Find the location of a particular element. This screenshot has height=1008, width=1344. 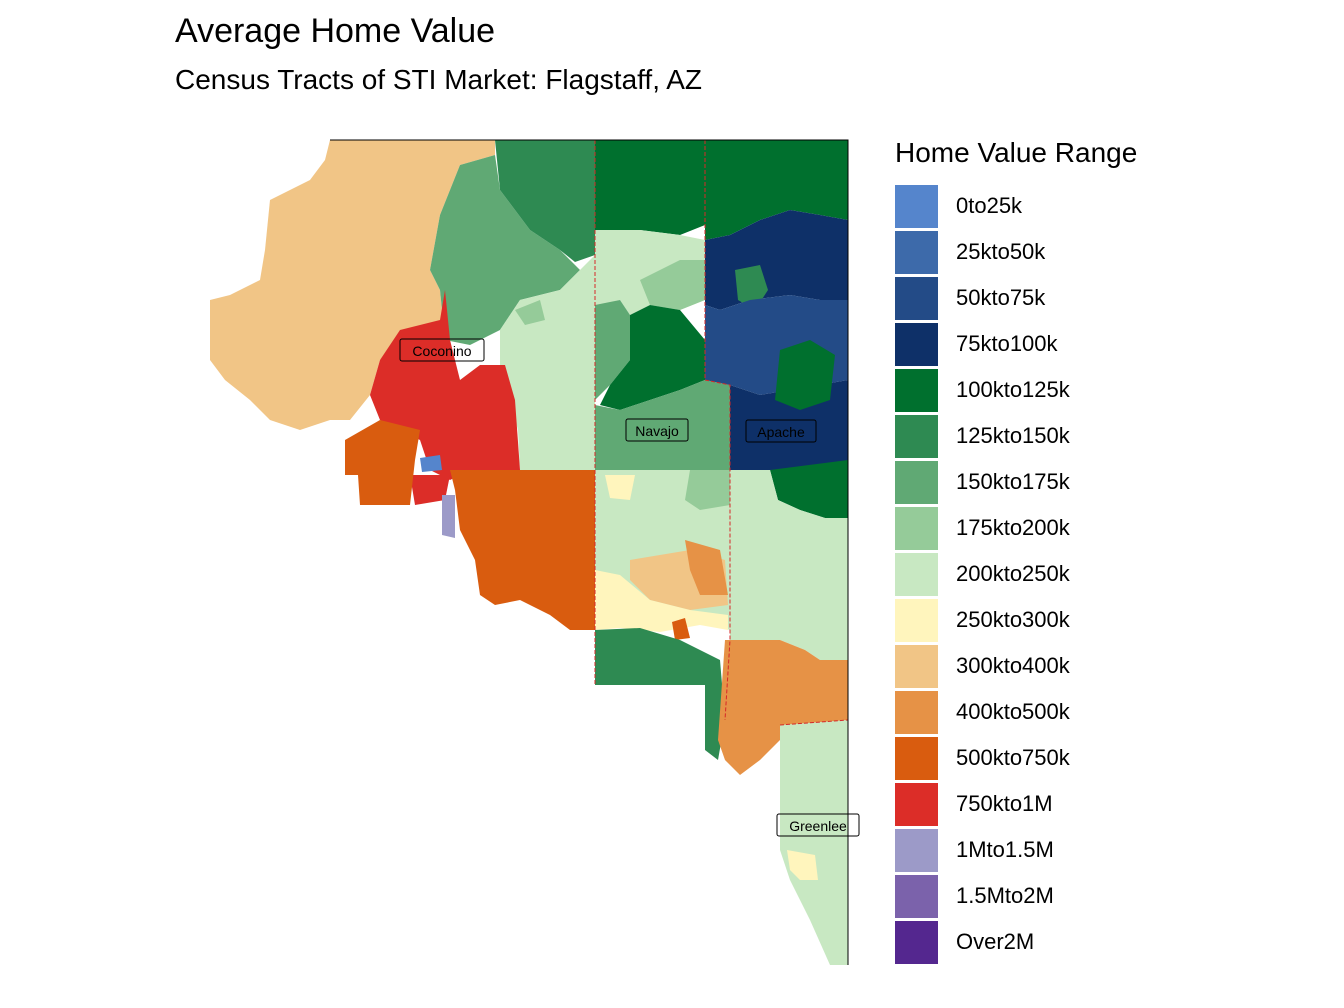

legend-label: 1Mto1.5M is located at coordinates (1005, 849).